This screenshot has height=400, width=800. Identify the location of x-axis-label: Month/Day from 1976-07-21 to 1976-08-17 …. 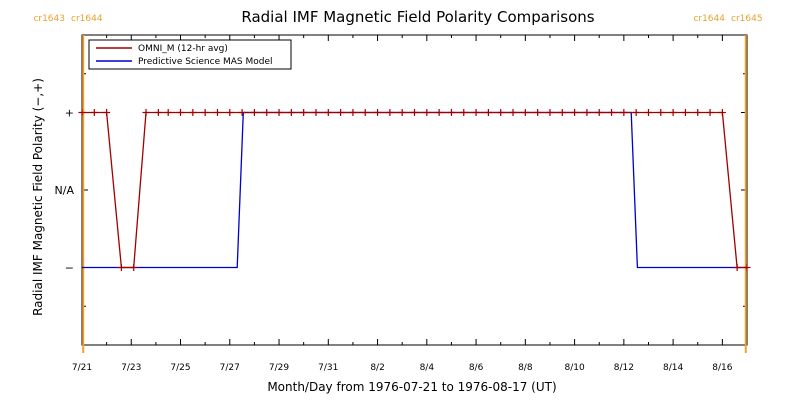
(411, 387).